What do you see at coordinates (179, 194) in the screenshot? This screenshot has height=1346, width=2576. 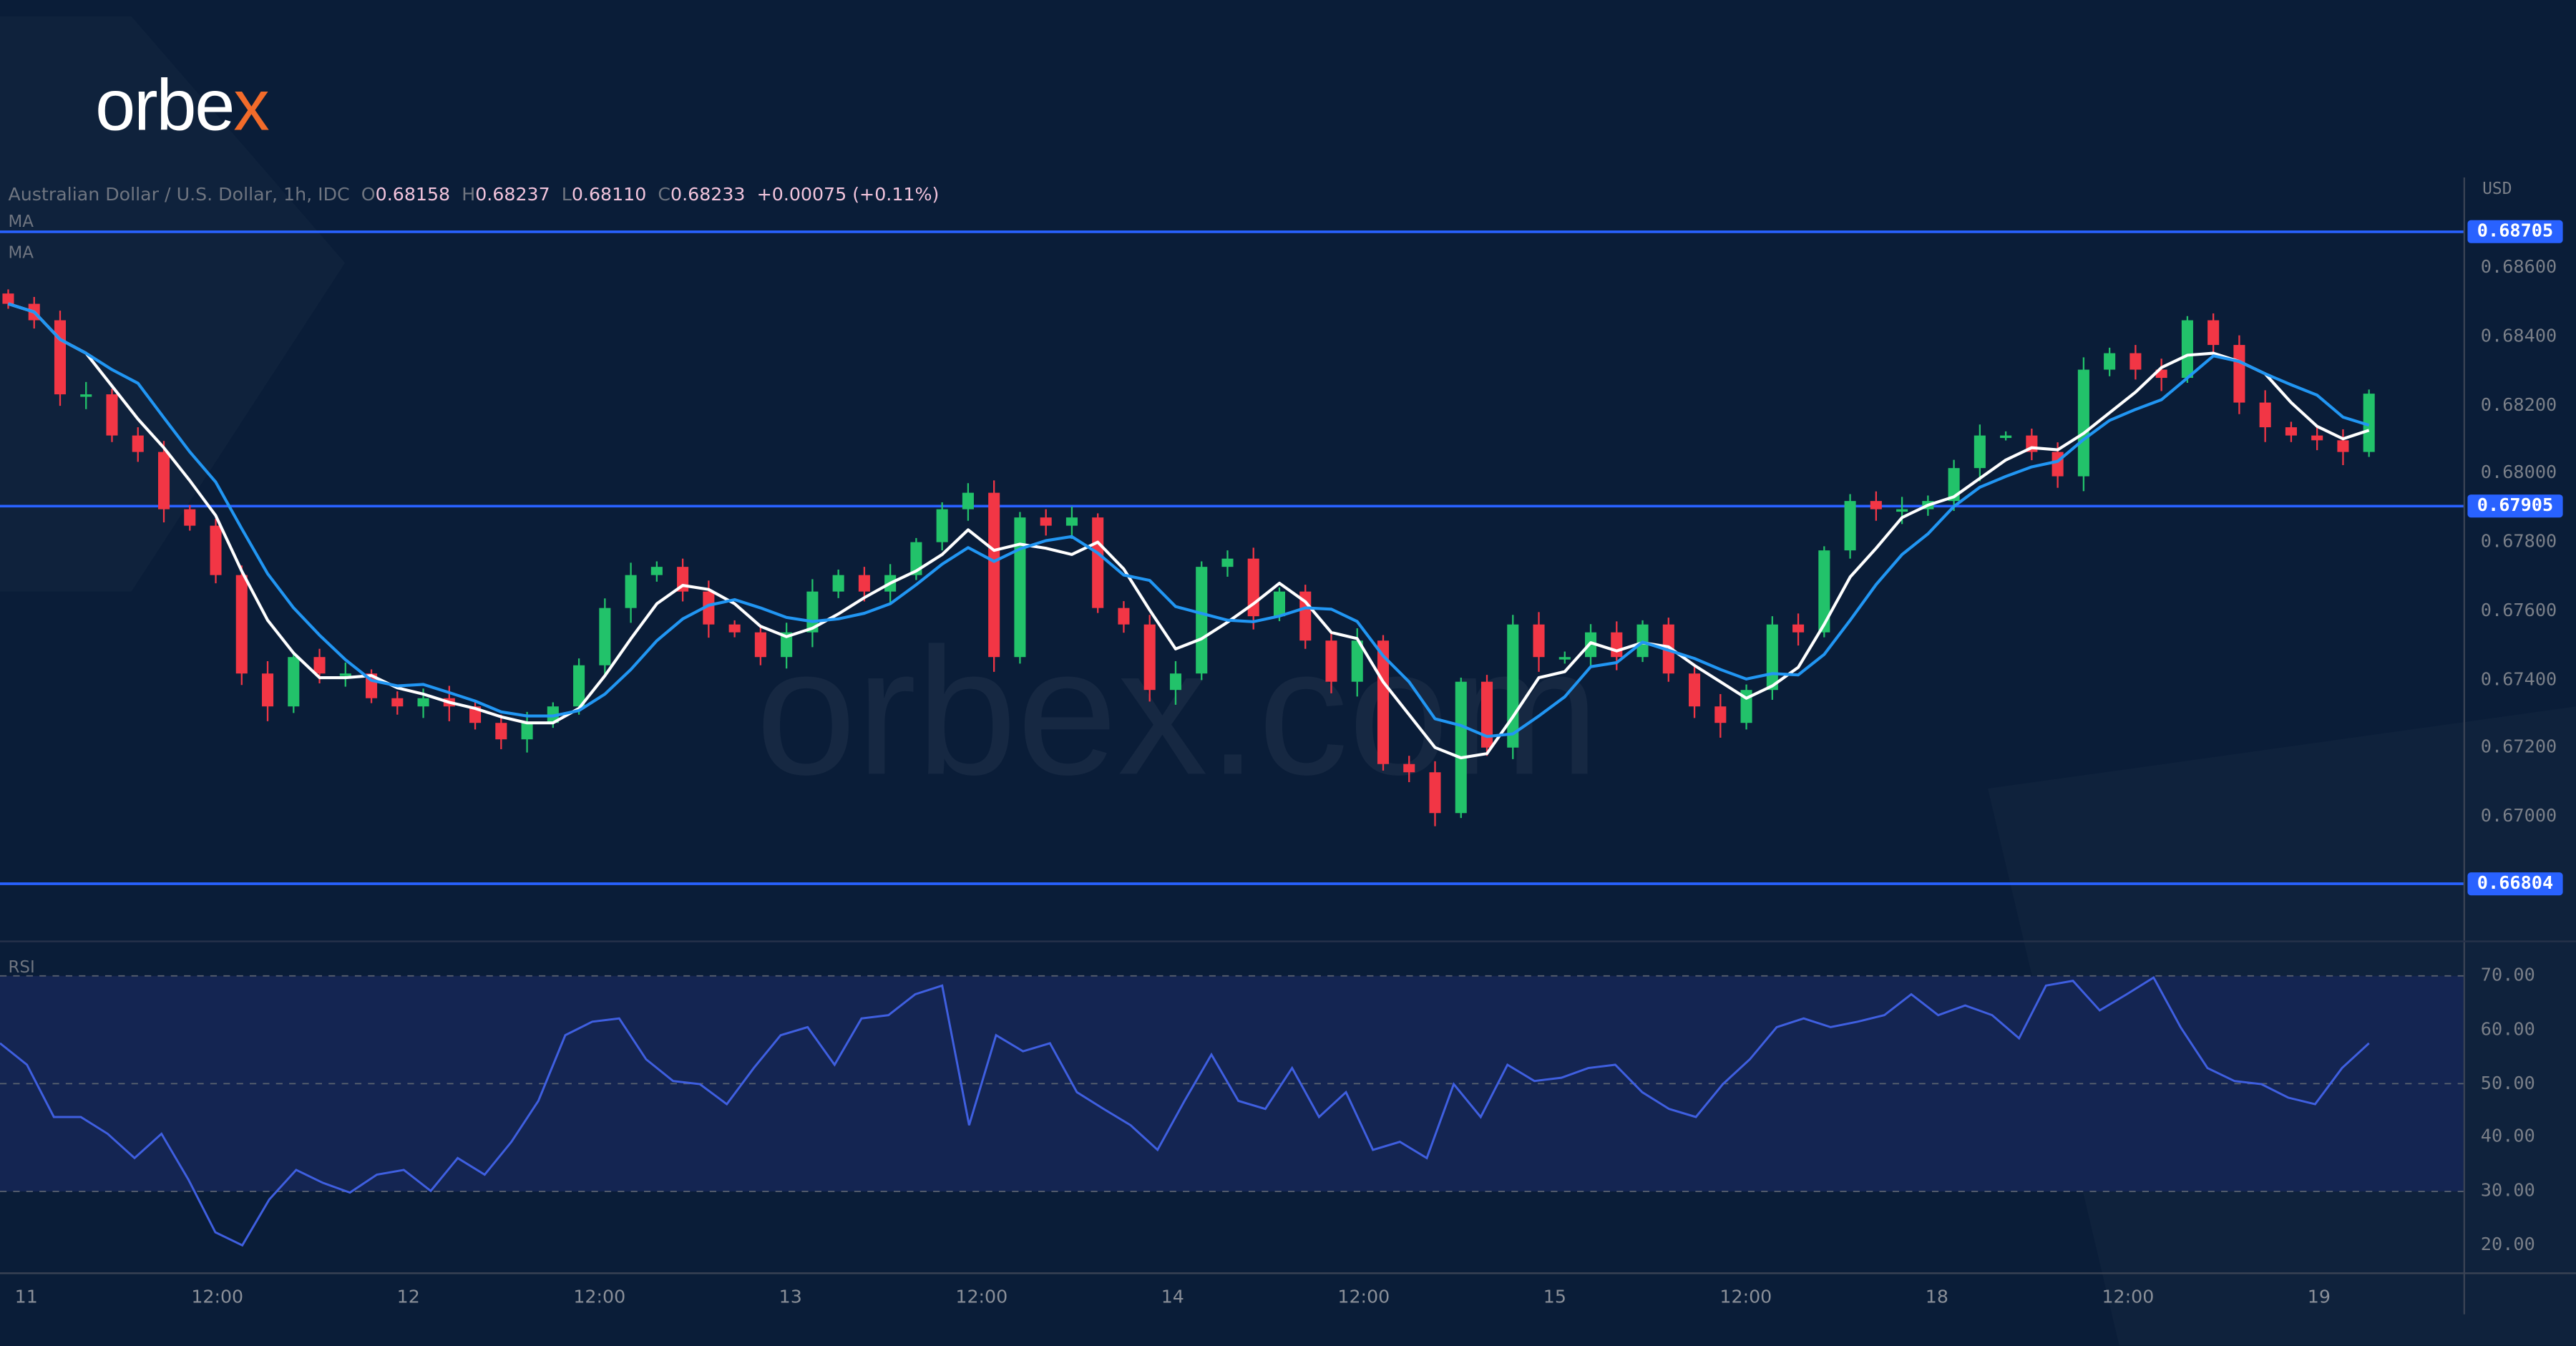 I see `symbol-name: Australian Dollar / U.S. Dollar, 1h, IDC` at bounding box center [179, 194].